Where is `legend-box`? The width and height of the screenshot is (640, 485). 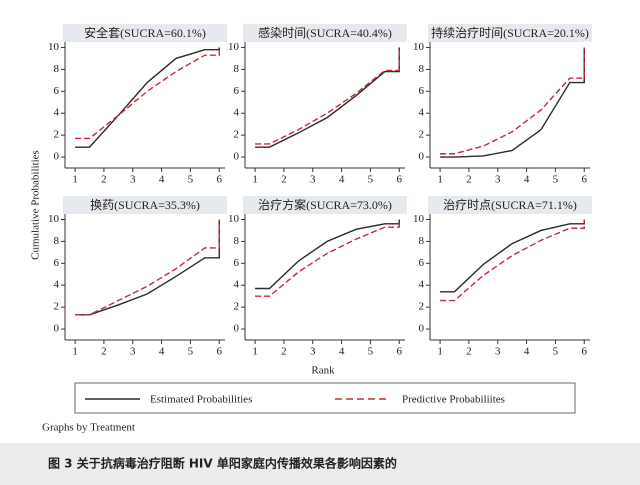 legend-box is located at coordinates (325, 398).